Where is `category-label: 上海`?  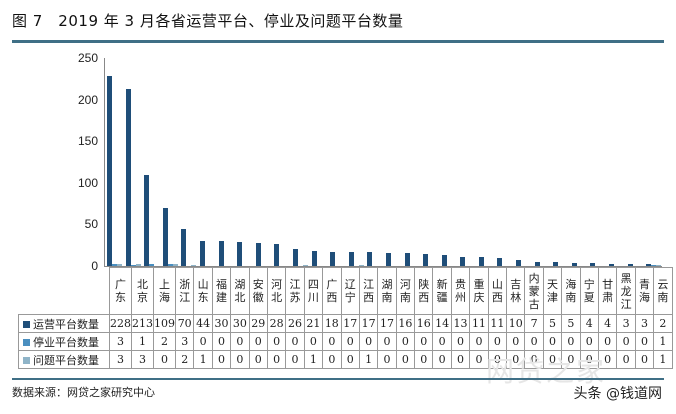 category-label: 上海 is located at coordinates (164, 291).